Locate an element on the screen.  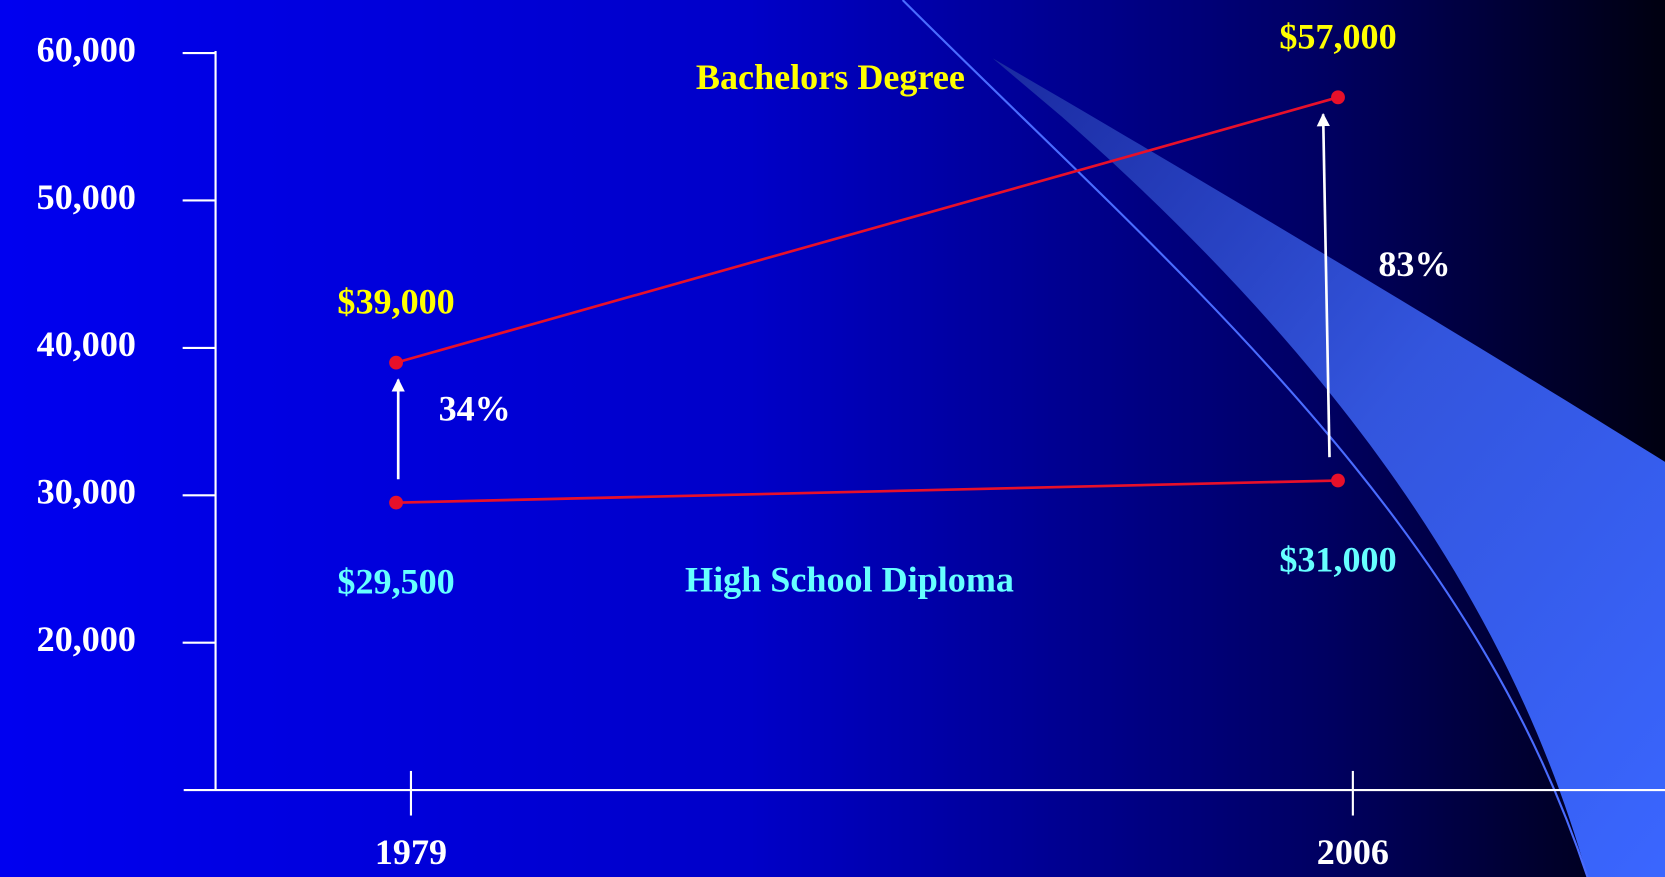
series-name: High School Diploma is located at coordinates (849, 579).